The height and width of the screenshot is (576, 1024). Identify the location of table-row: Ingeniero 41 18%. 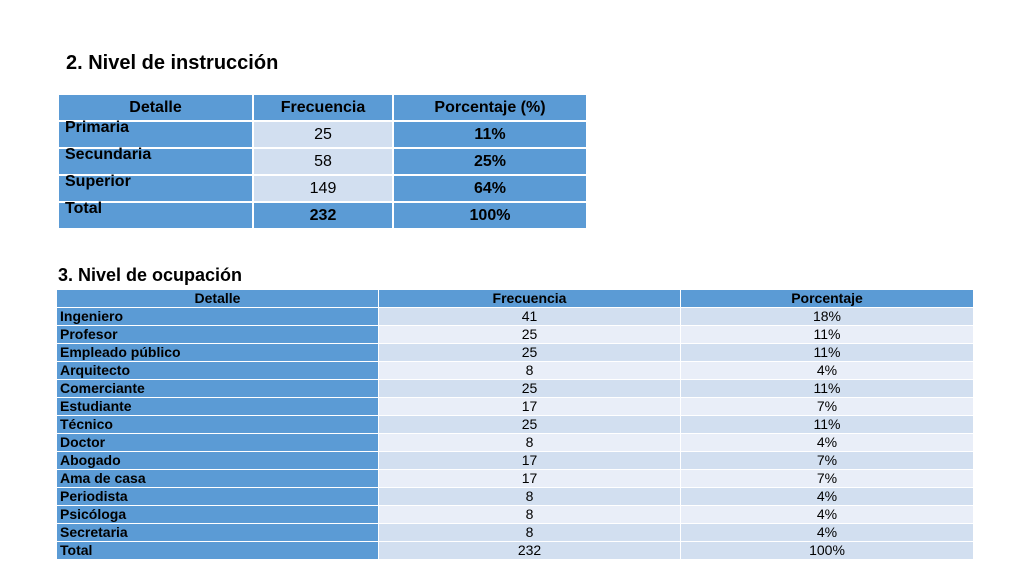
(515, 316).